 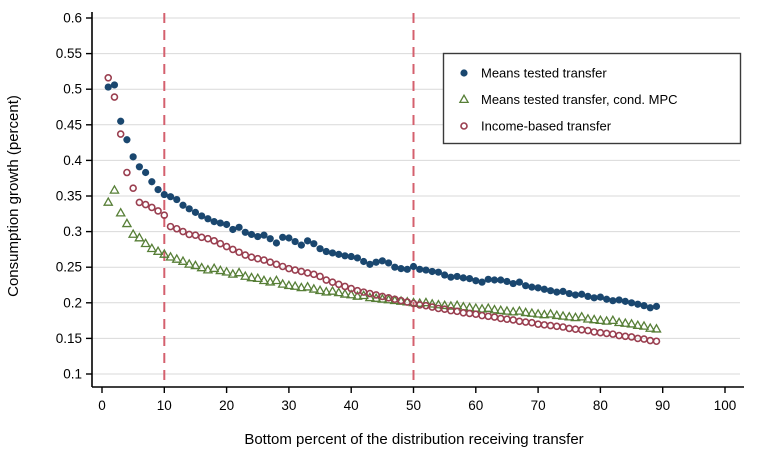 What do you see at coordinates (464, 98) in the screenshot?
I see `open-triangle-marker-icon` at bounding box center [464, 98].